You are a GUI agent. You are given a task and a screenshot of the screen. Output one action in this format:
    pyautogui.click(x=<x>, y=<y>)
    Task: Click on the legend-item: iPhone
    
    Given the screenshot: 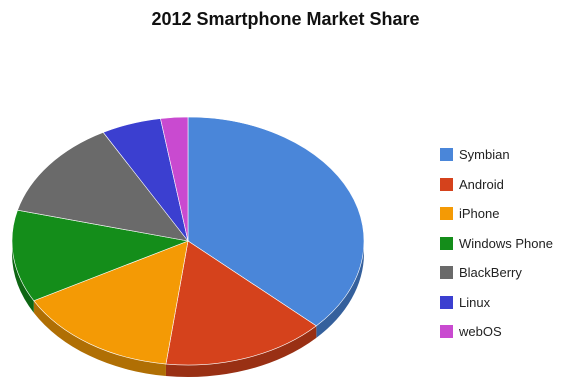 What is the action you would take?
    pyautogui.click(x=496, y=214)
    